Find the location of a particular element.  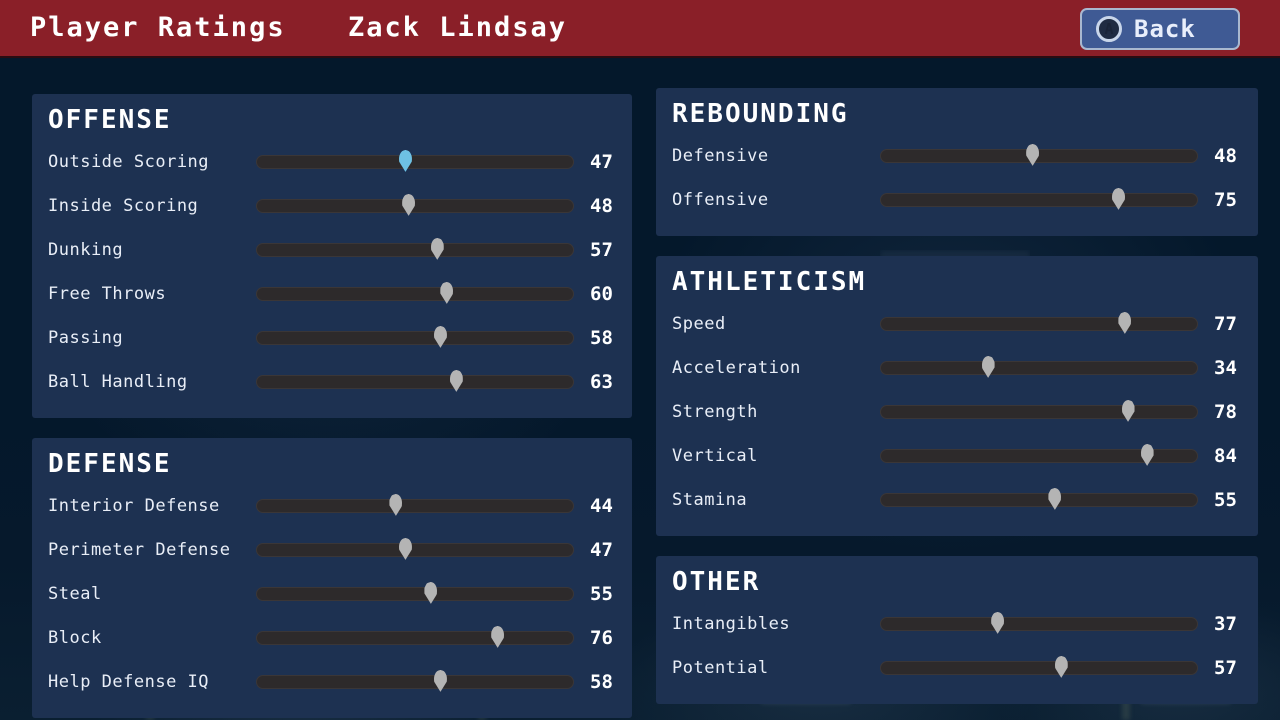

stat-row: Outside Scoring 47 is located at coordinates (332, 162).